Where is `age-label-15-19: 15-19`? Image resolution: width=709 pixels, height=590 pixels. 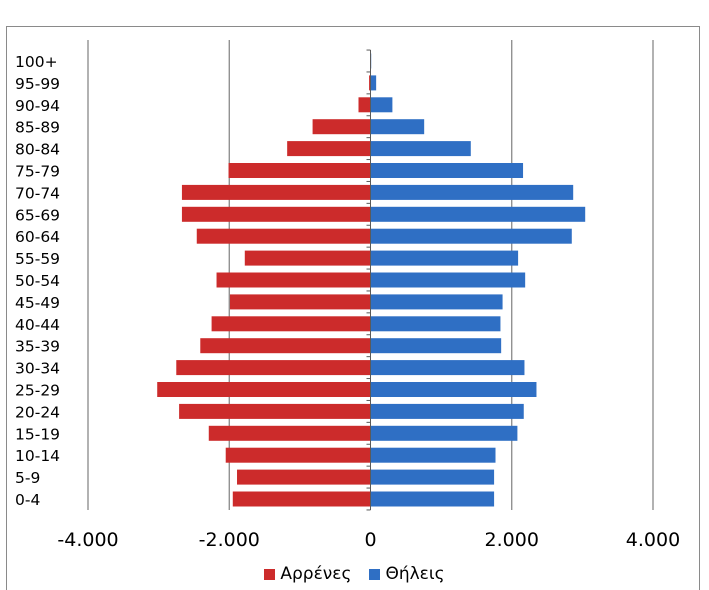 age-label-15-19: 15-19 is located at coordinates (37, 434).